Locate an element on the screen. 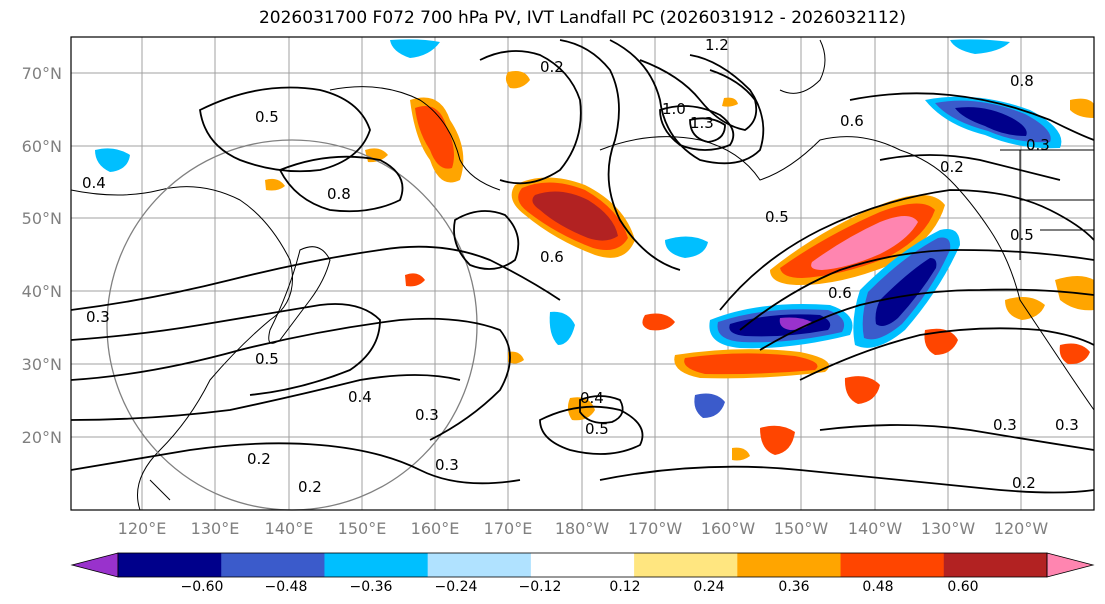  lat-label: 70°N is located at coordinates (42, 73).